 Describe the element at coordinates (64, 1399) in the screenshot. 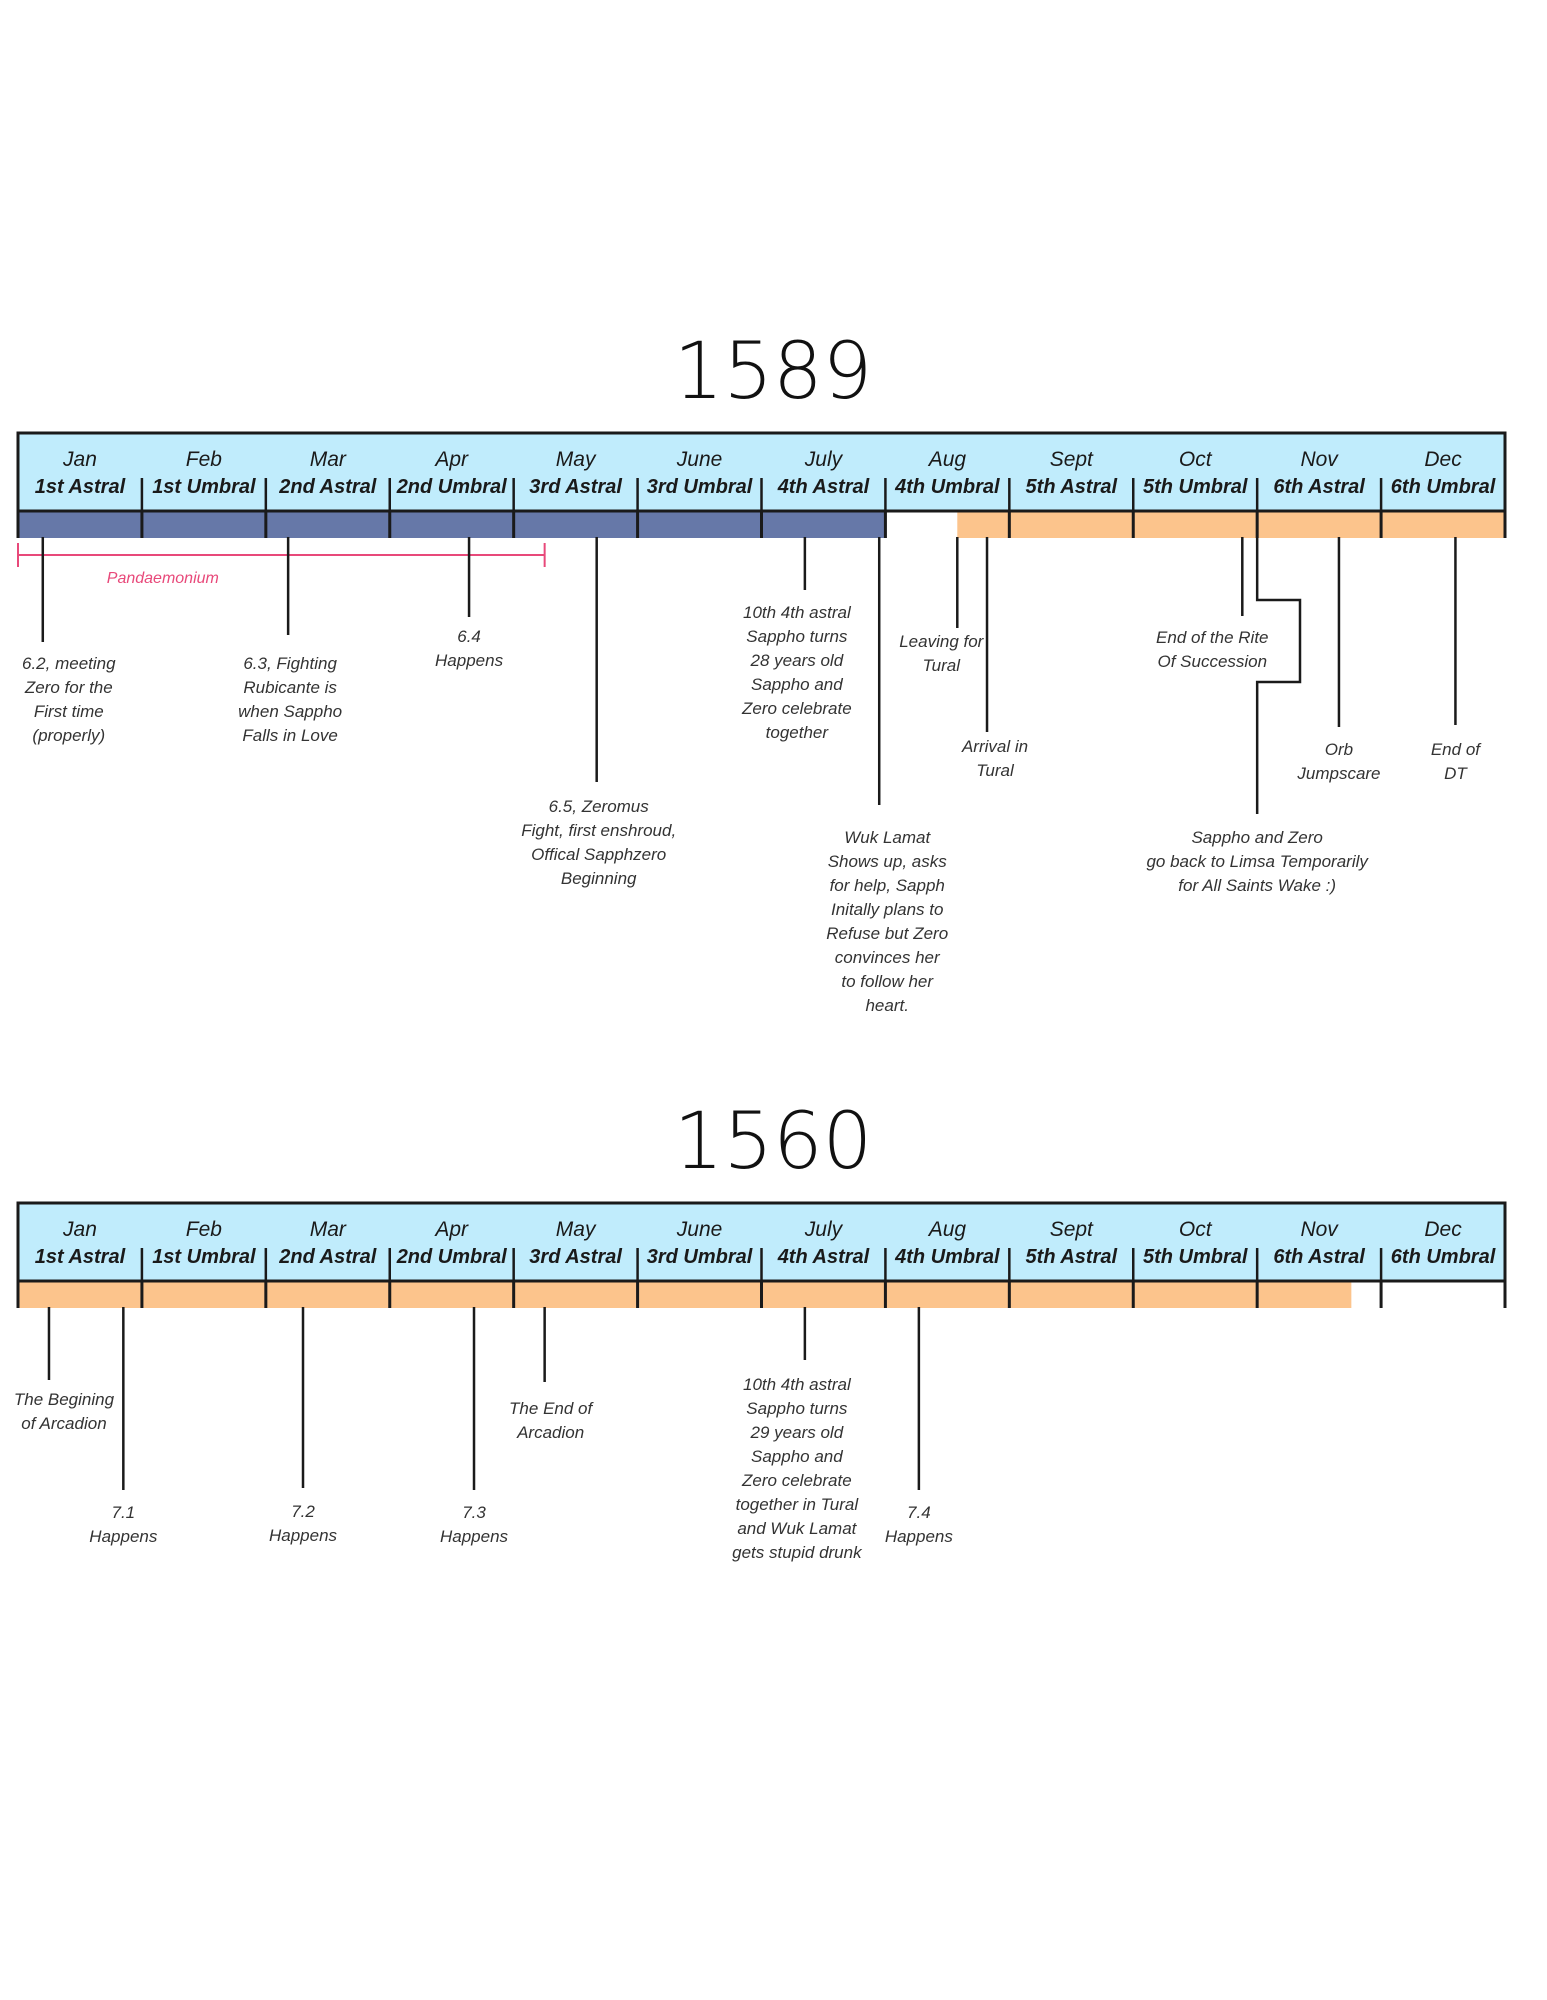

I see `event-label-line: The Begining` at that location.